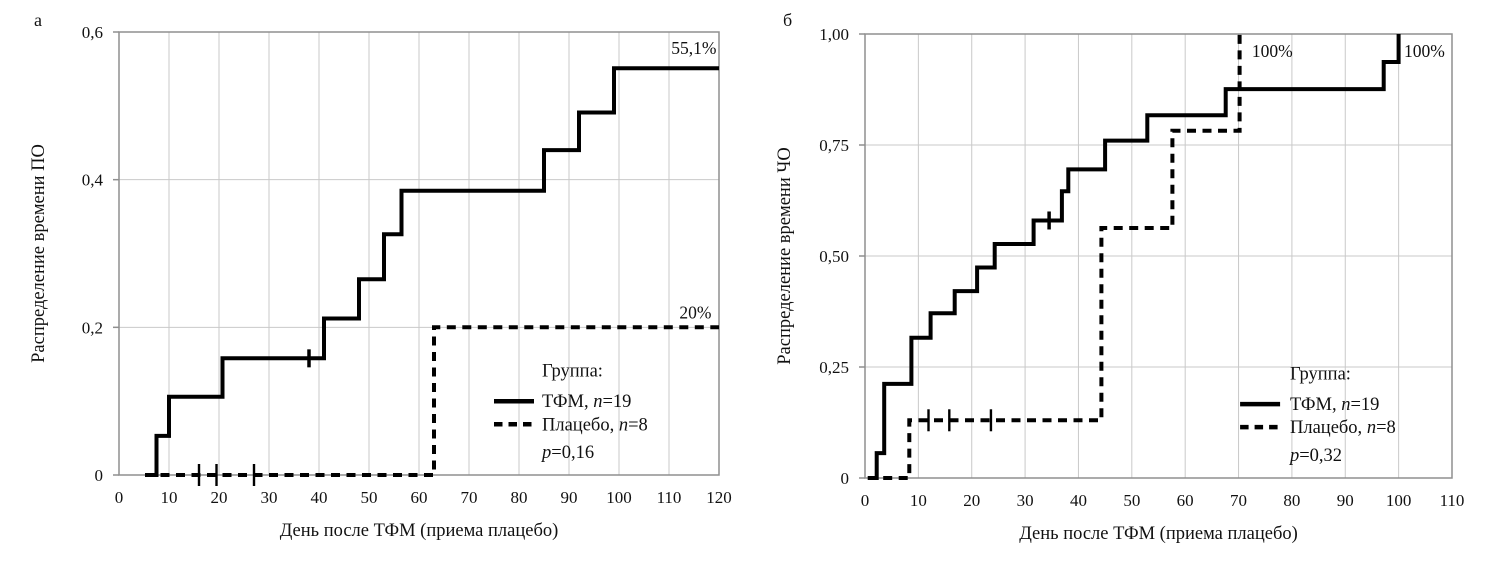 This screenshot has height=567, width=1489. I want to click on y-tick-label: 0,50, so click(834, 256).